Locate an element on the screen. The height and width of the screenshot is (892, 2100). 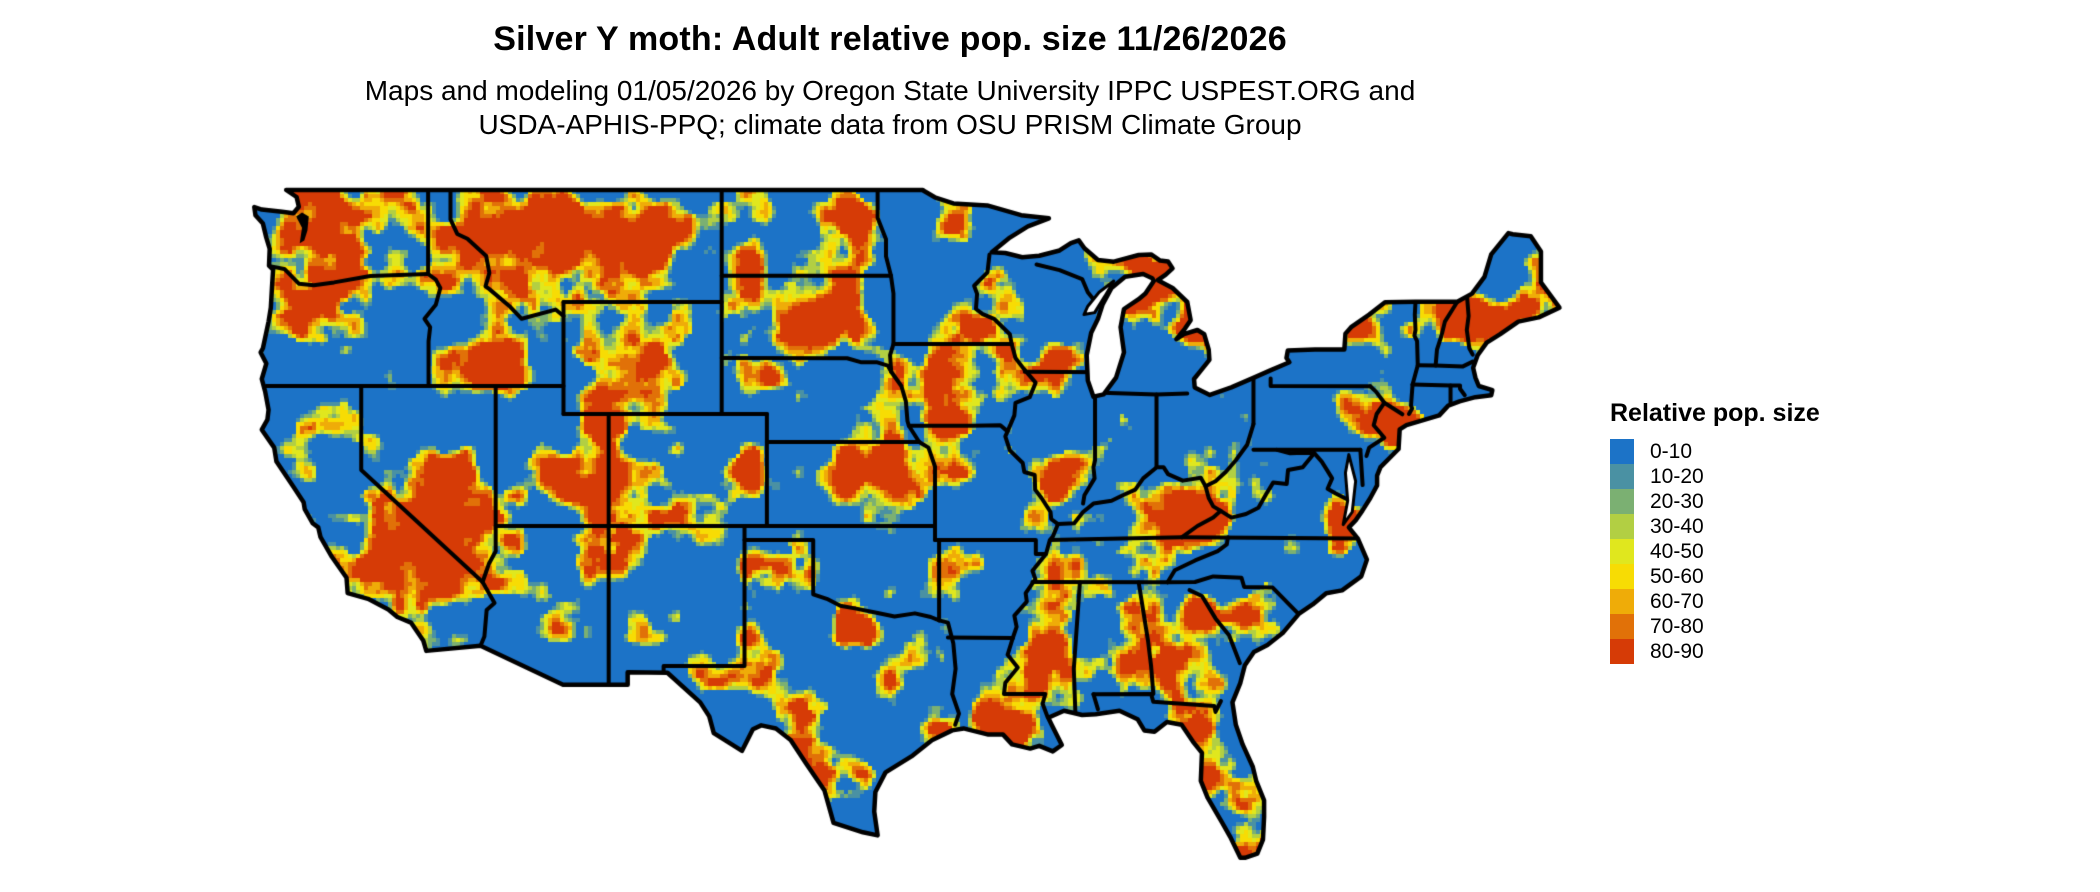
legend-entry: 60-70 is located at coordinates (1715, 601).